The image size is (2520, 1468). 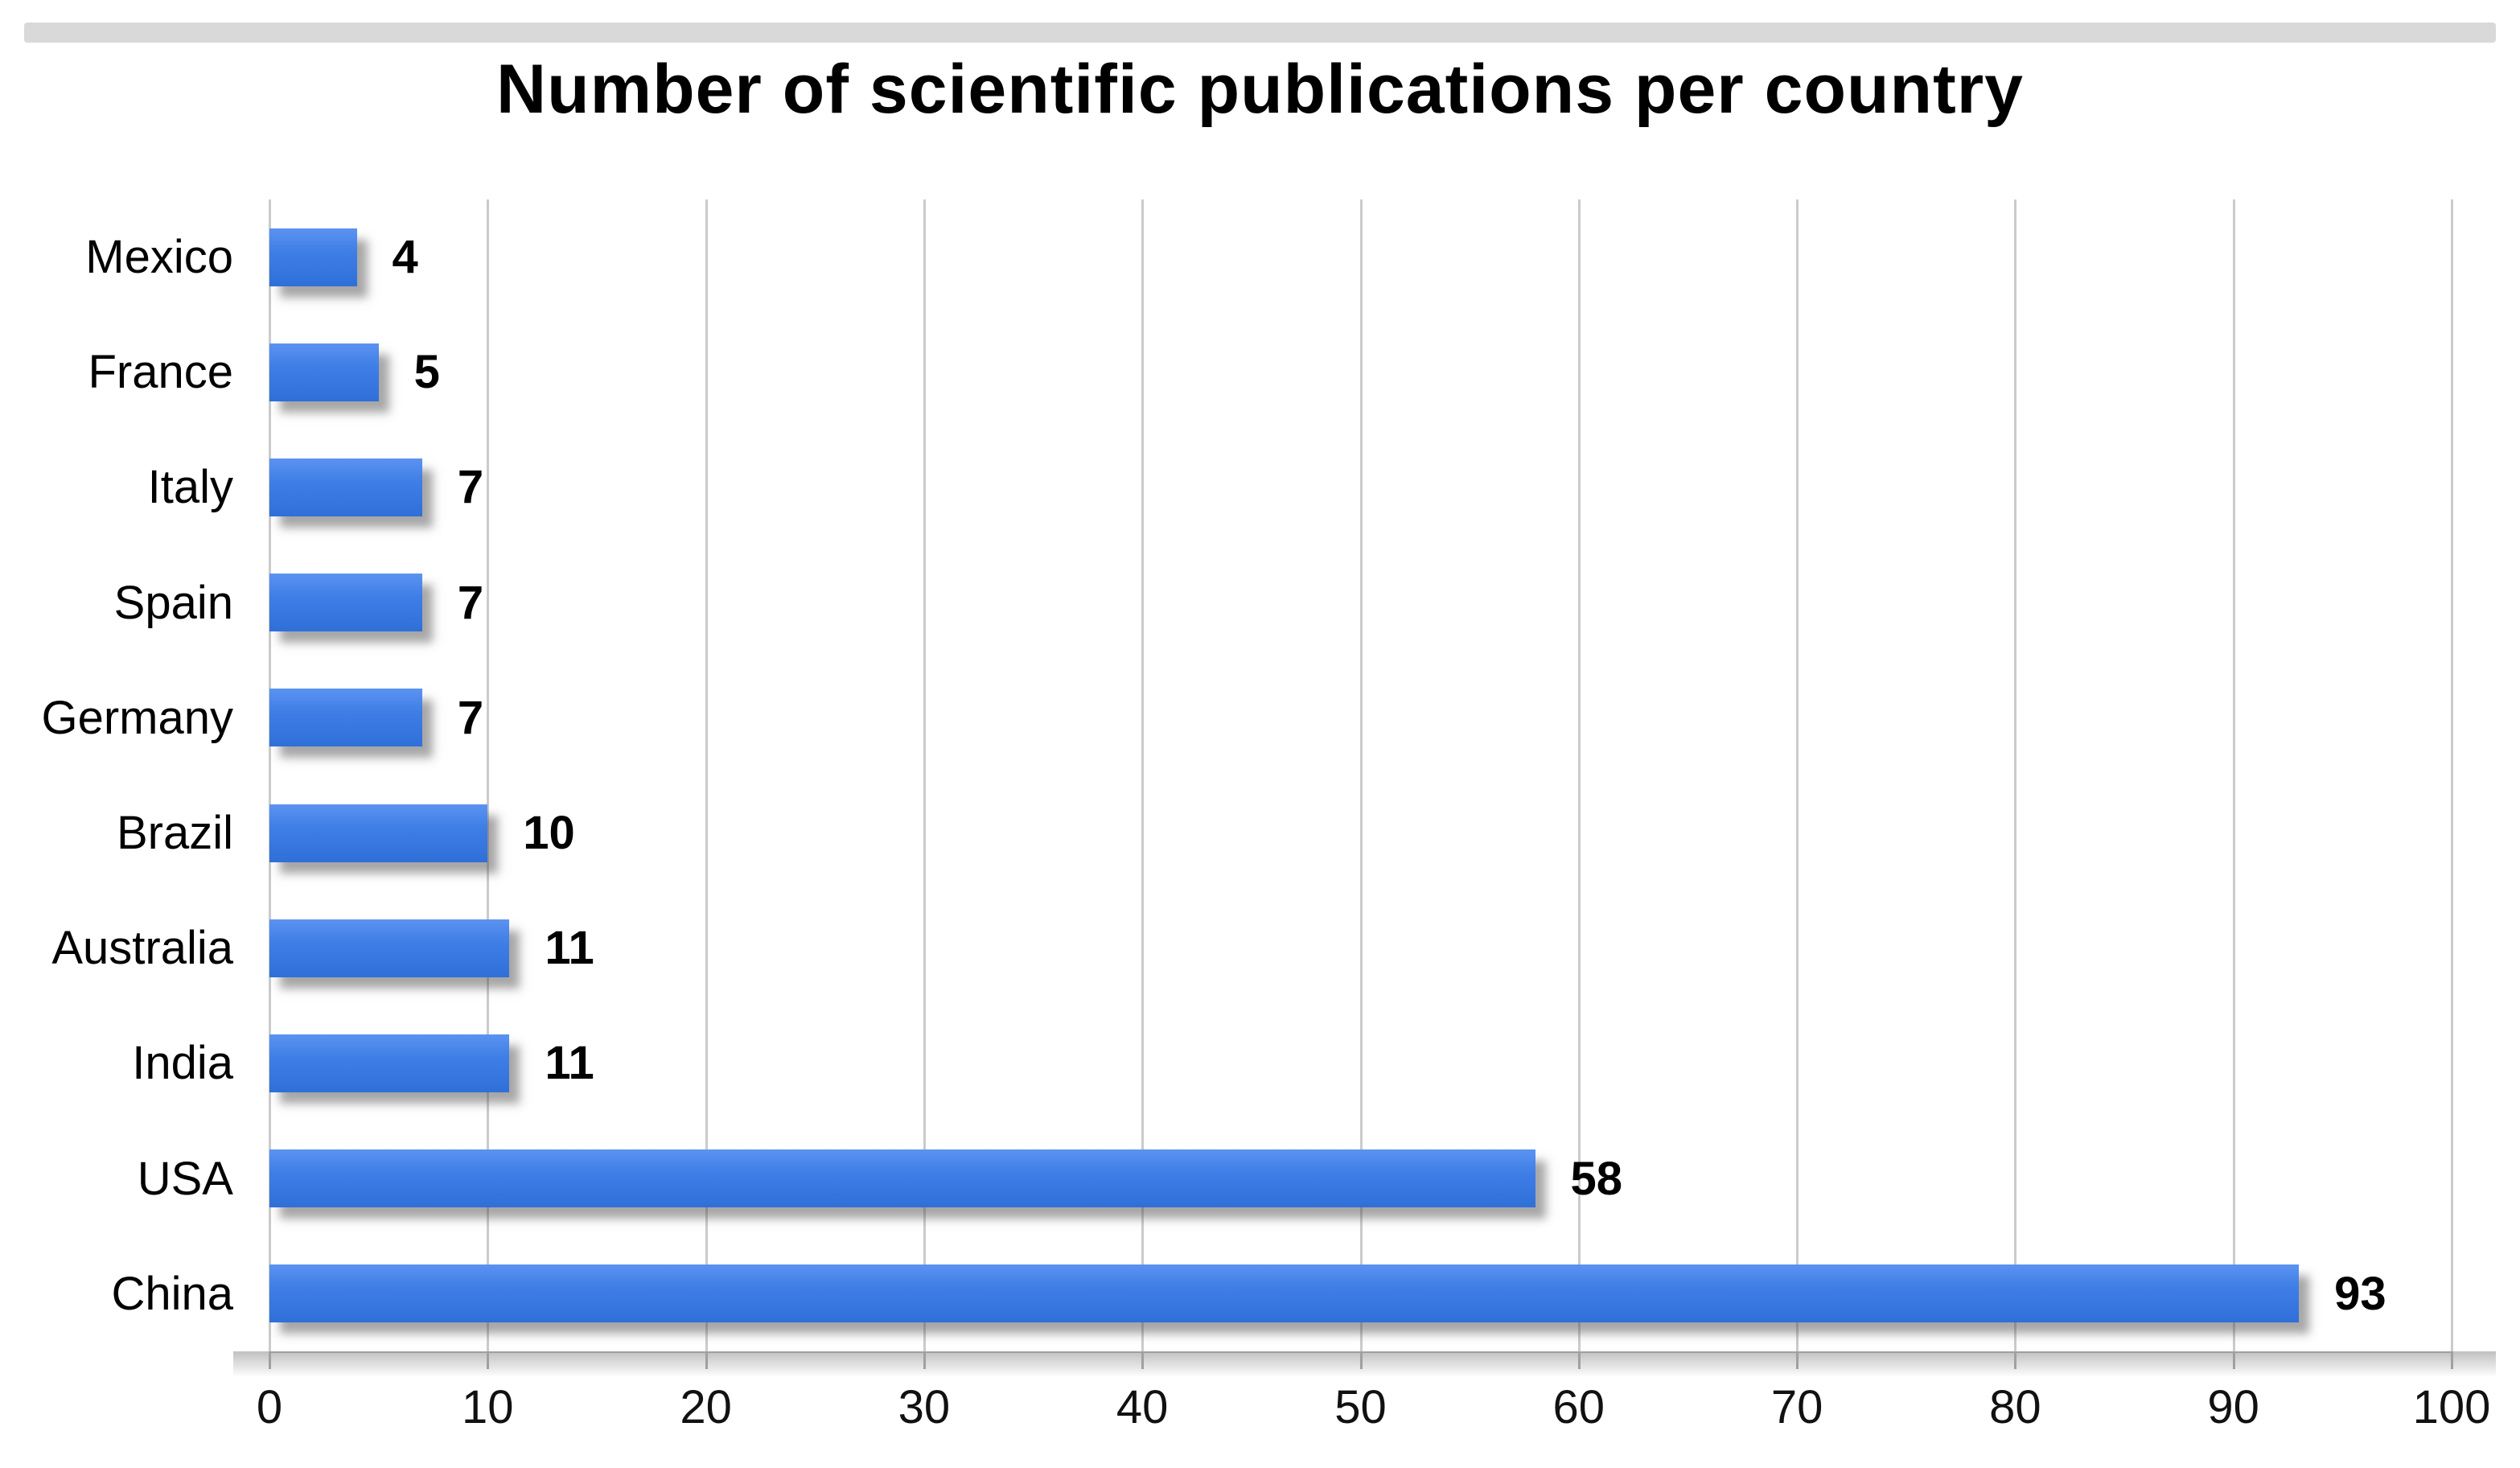 I want to click on category-row: China, so click(x=117, y=1294).